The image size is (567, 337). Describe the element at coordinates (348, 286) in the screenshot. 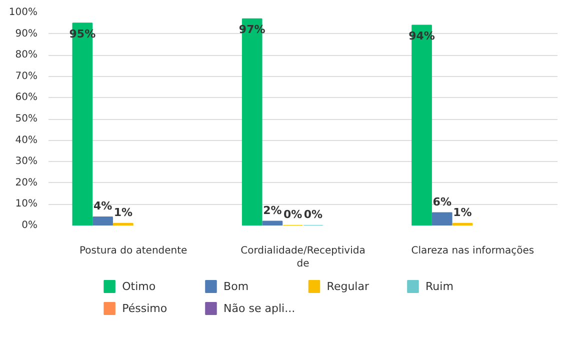

I see `legend-label: Regular` at that location.